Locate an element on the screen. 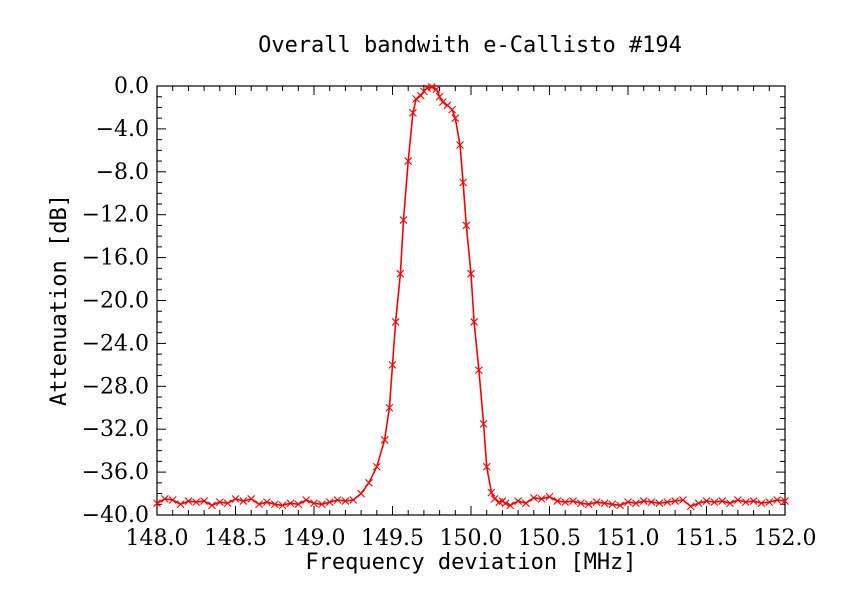  x-tick-label: 150.0 is located at coordinates (471, 538).